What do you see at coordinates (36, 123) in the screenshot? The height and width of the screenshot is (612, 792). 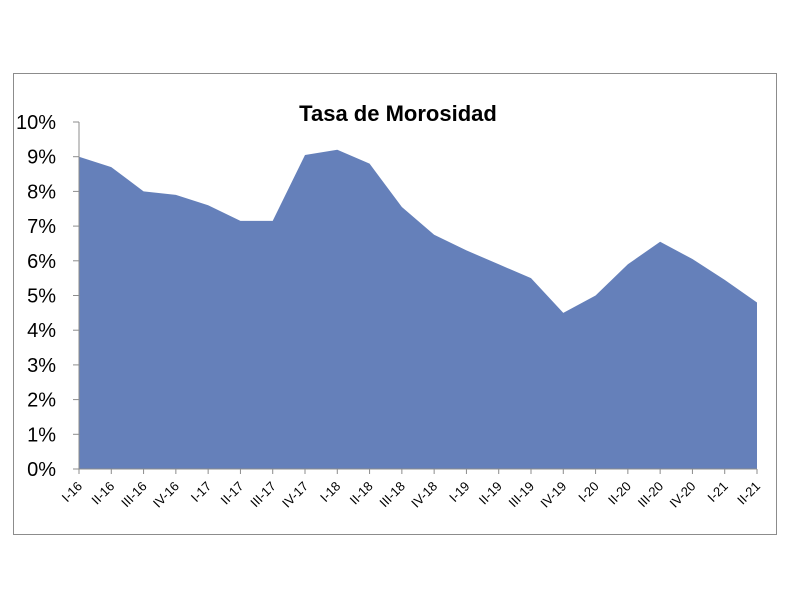 I see `y-tick-label: 10%` at bounding box center [36, 123].